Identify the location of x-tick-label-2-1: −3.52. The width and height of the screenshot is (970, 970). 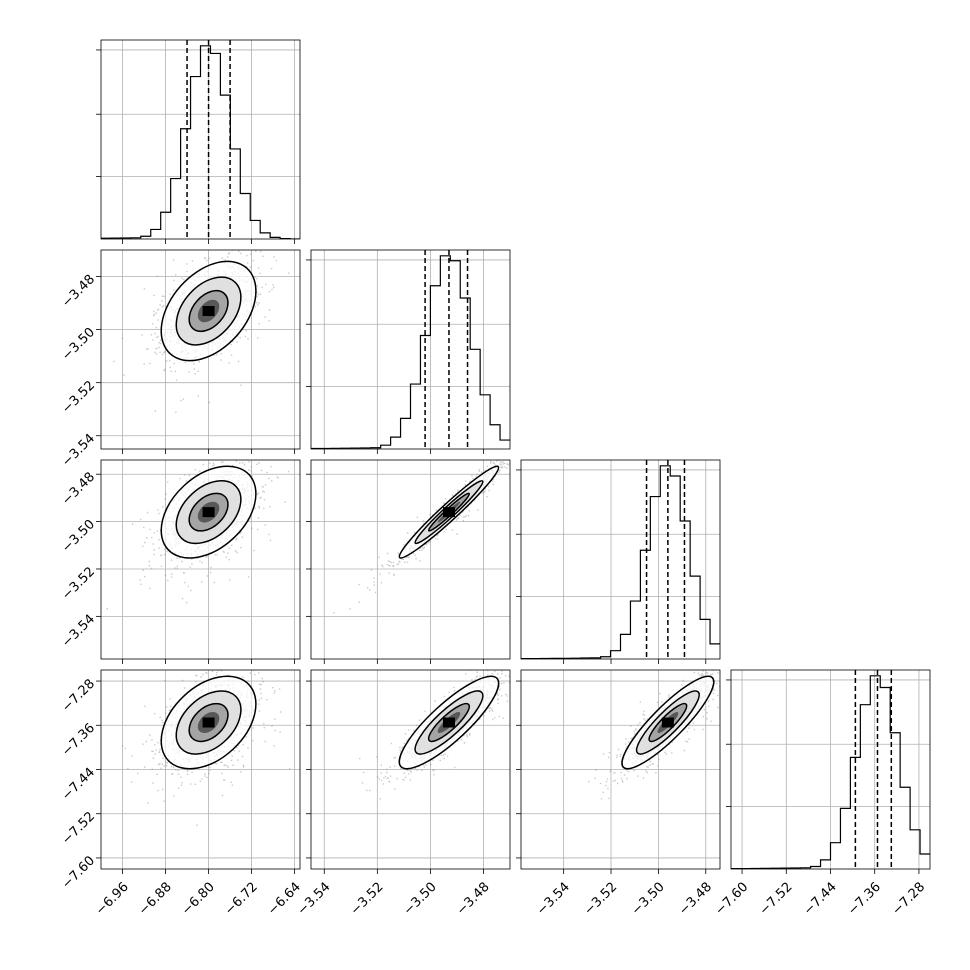
(601, 899).